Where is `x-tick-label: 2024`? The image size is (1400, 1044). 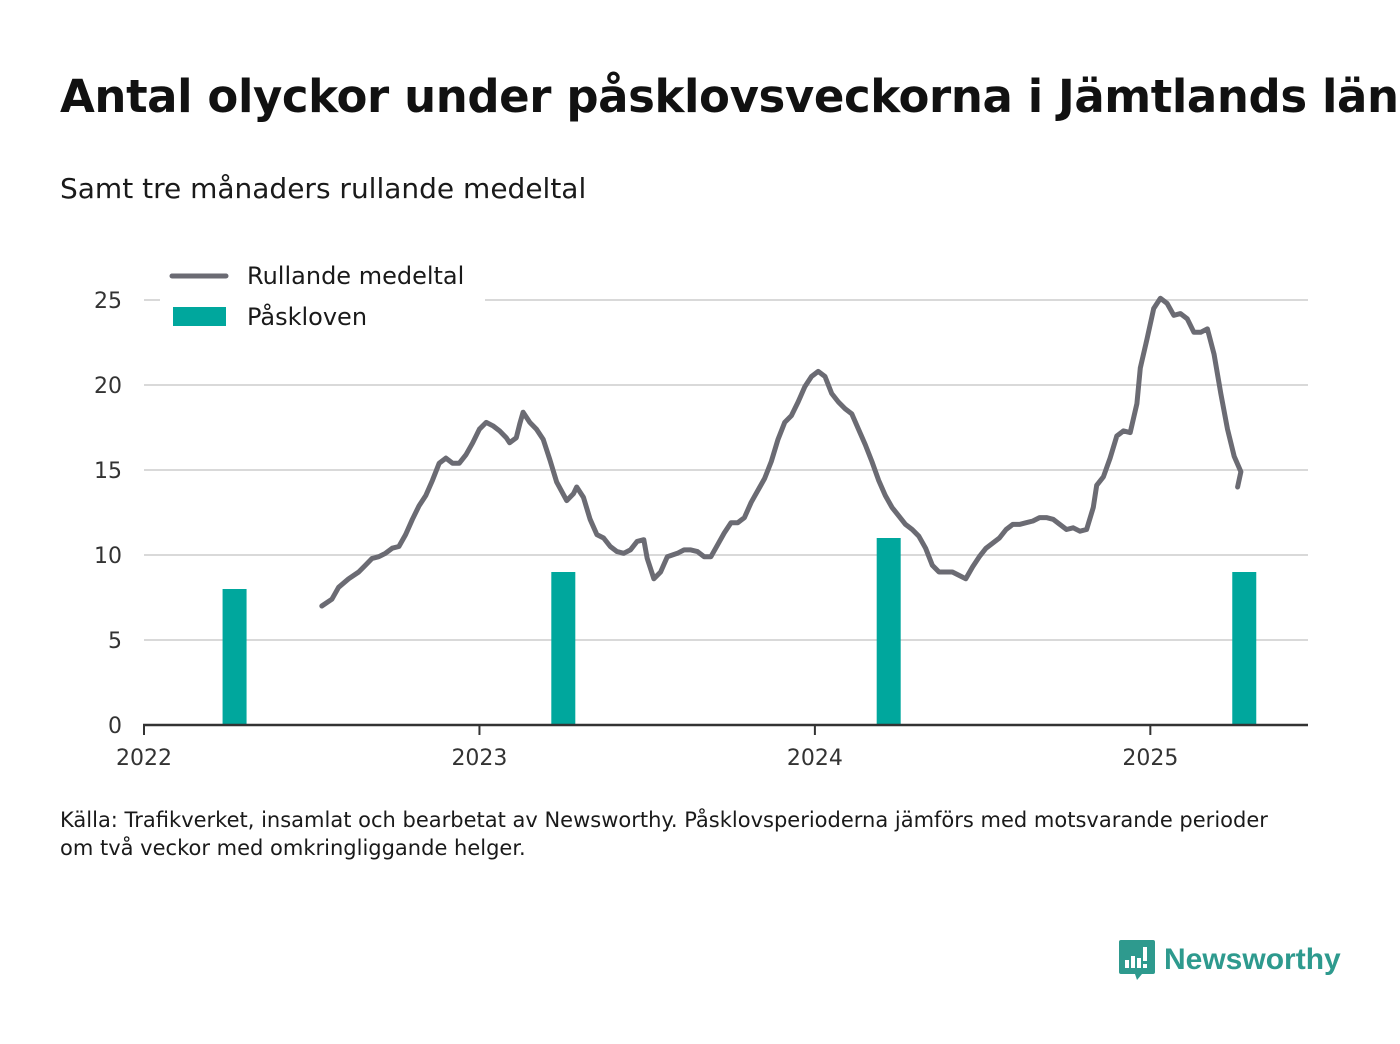
x-tick-label: 2024 is located at coordinates (815, 758).